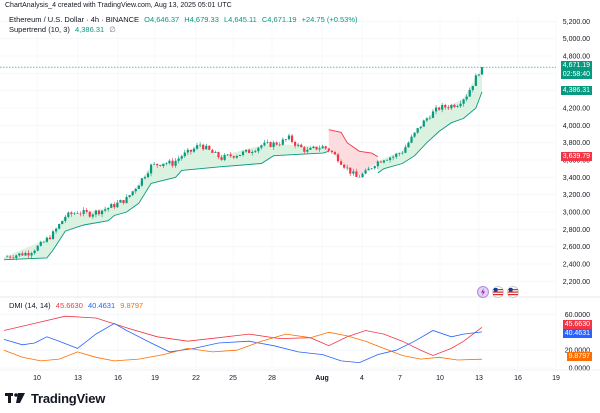 This screenshot has width=600, height=413. Describe the element at coordinates (16, 398) in the screenshot. I see `tradingview-mark-icon` at that location.